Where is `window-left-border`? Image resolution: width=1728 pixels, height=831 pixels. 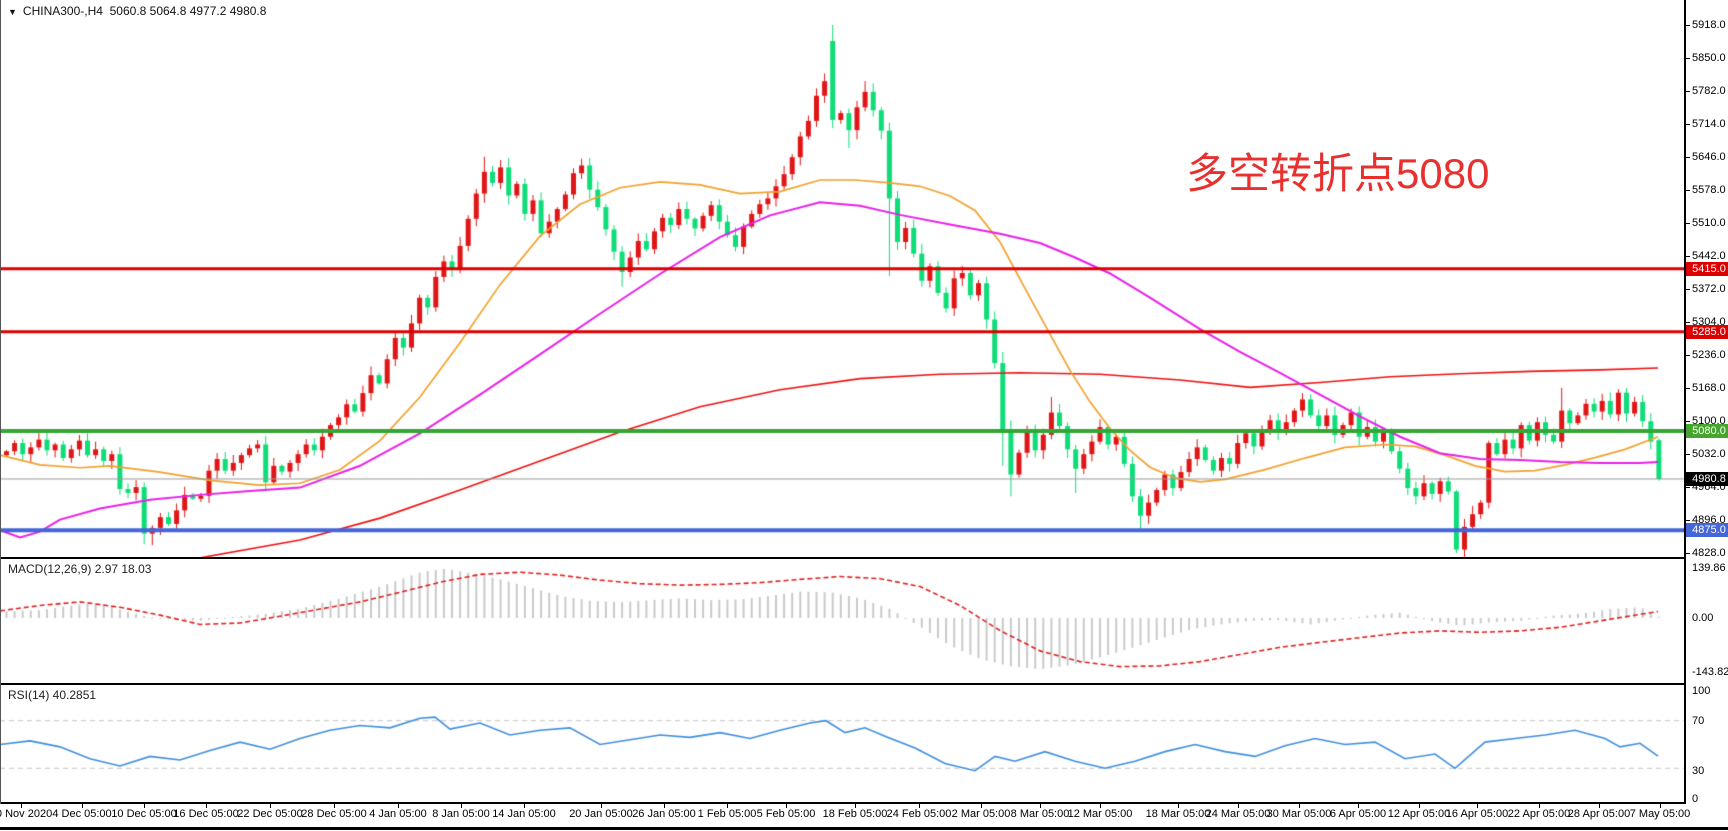 window-left-border is located at coordinates (0, 402).